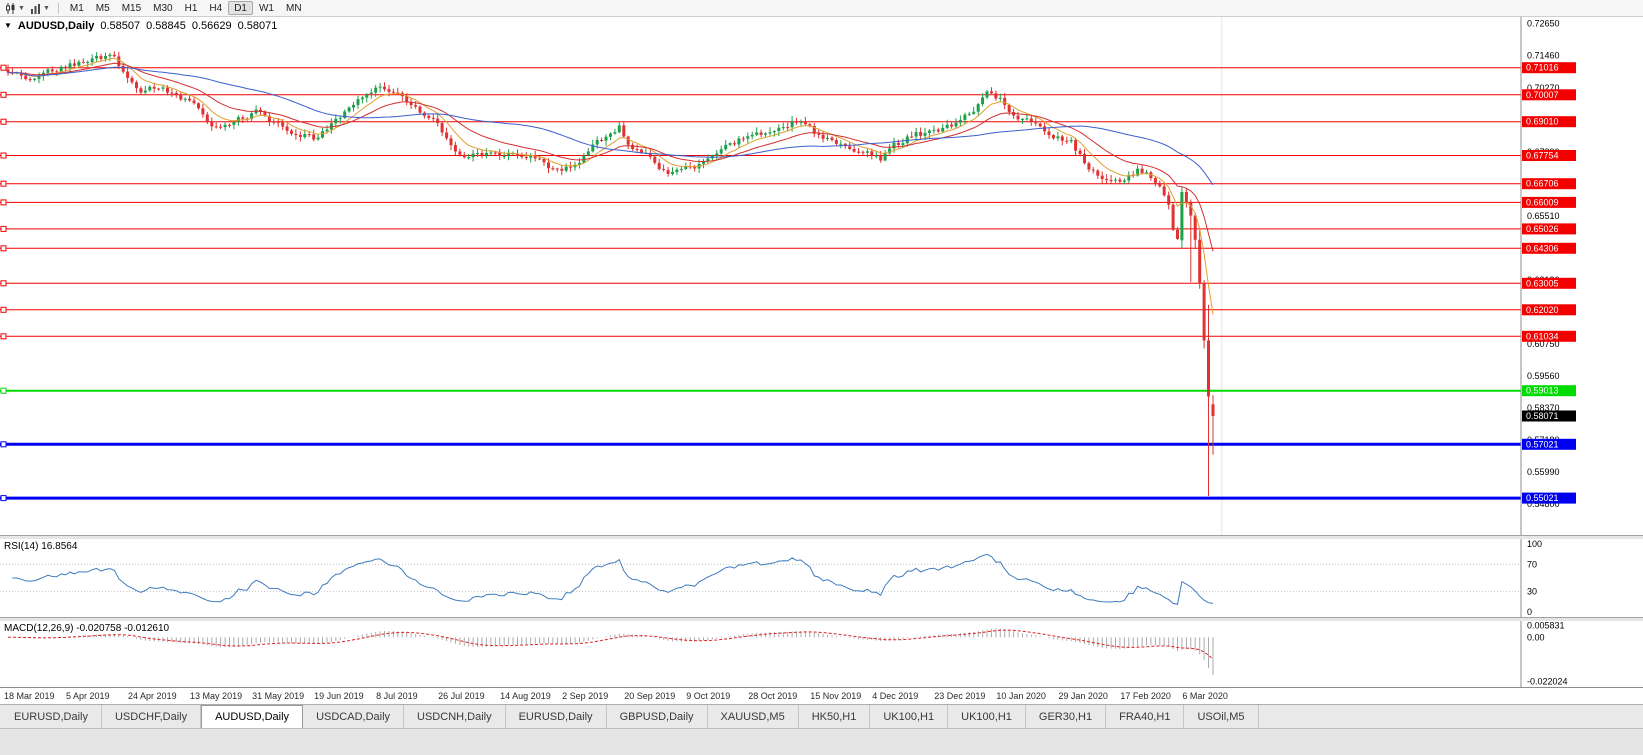 Image resolution: width=1643 pixels, height=755 pixels. Describe the element at coordinates (1529, 612) in the screenshot. I see `svg-text: 0` at that location.